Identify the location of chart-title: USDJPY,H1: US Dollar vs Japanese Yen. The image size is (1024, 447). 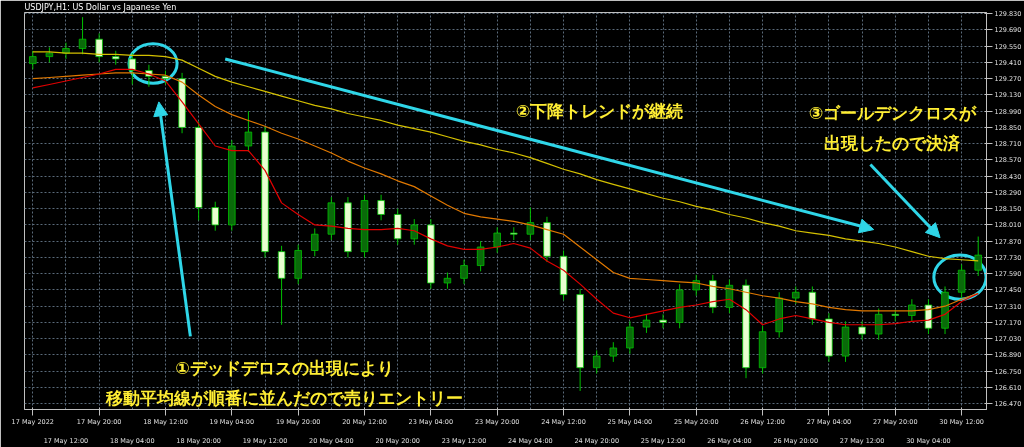
(100, 7).